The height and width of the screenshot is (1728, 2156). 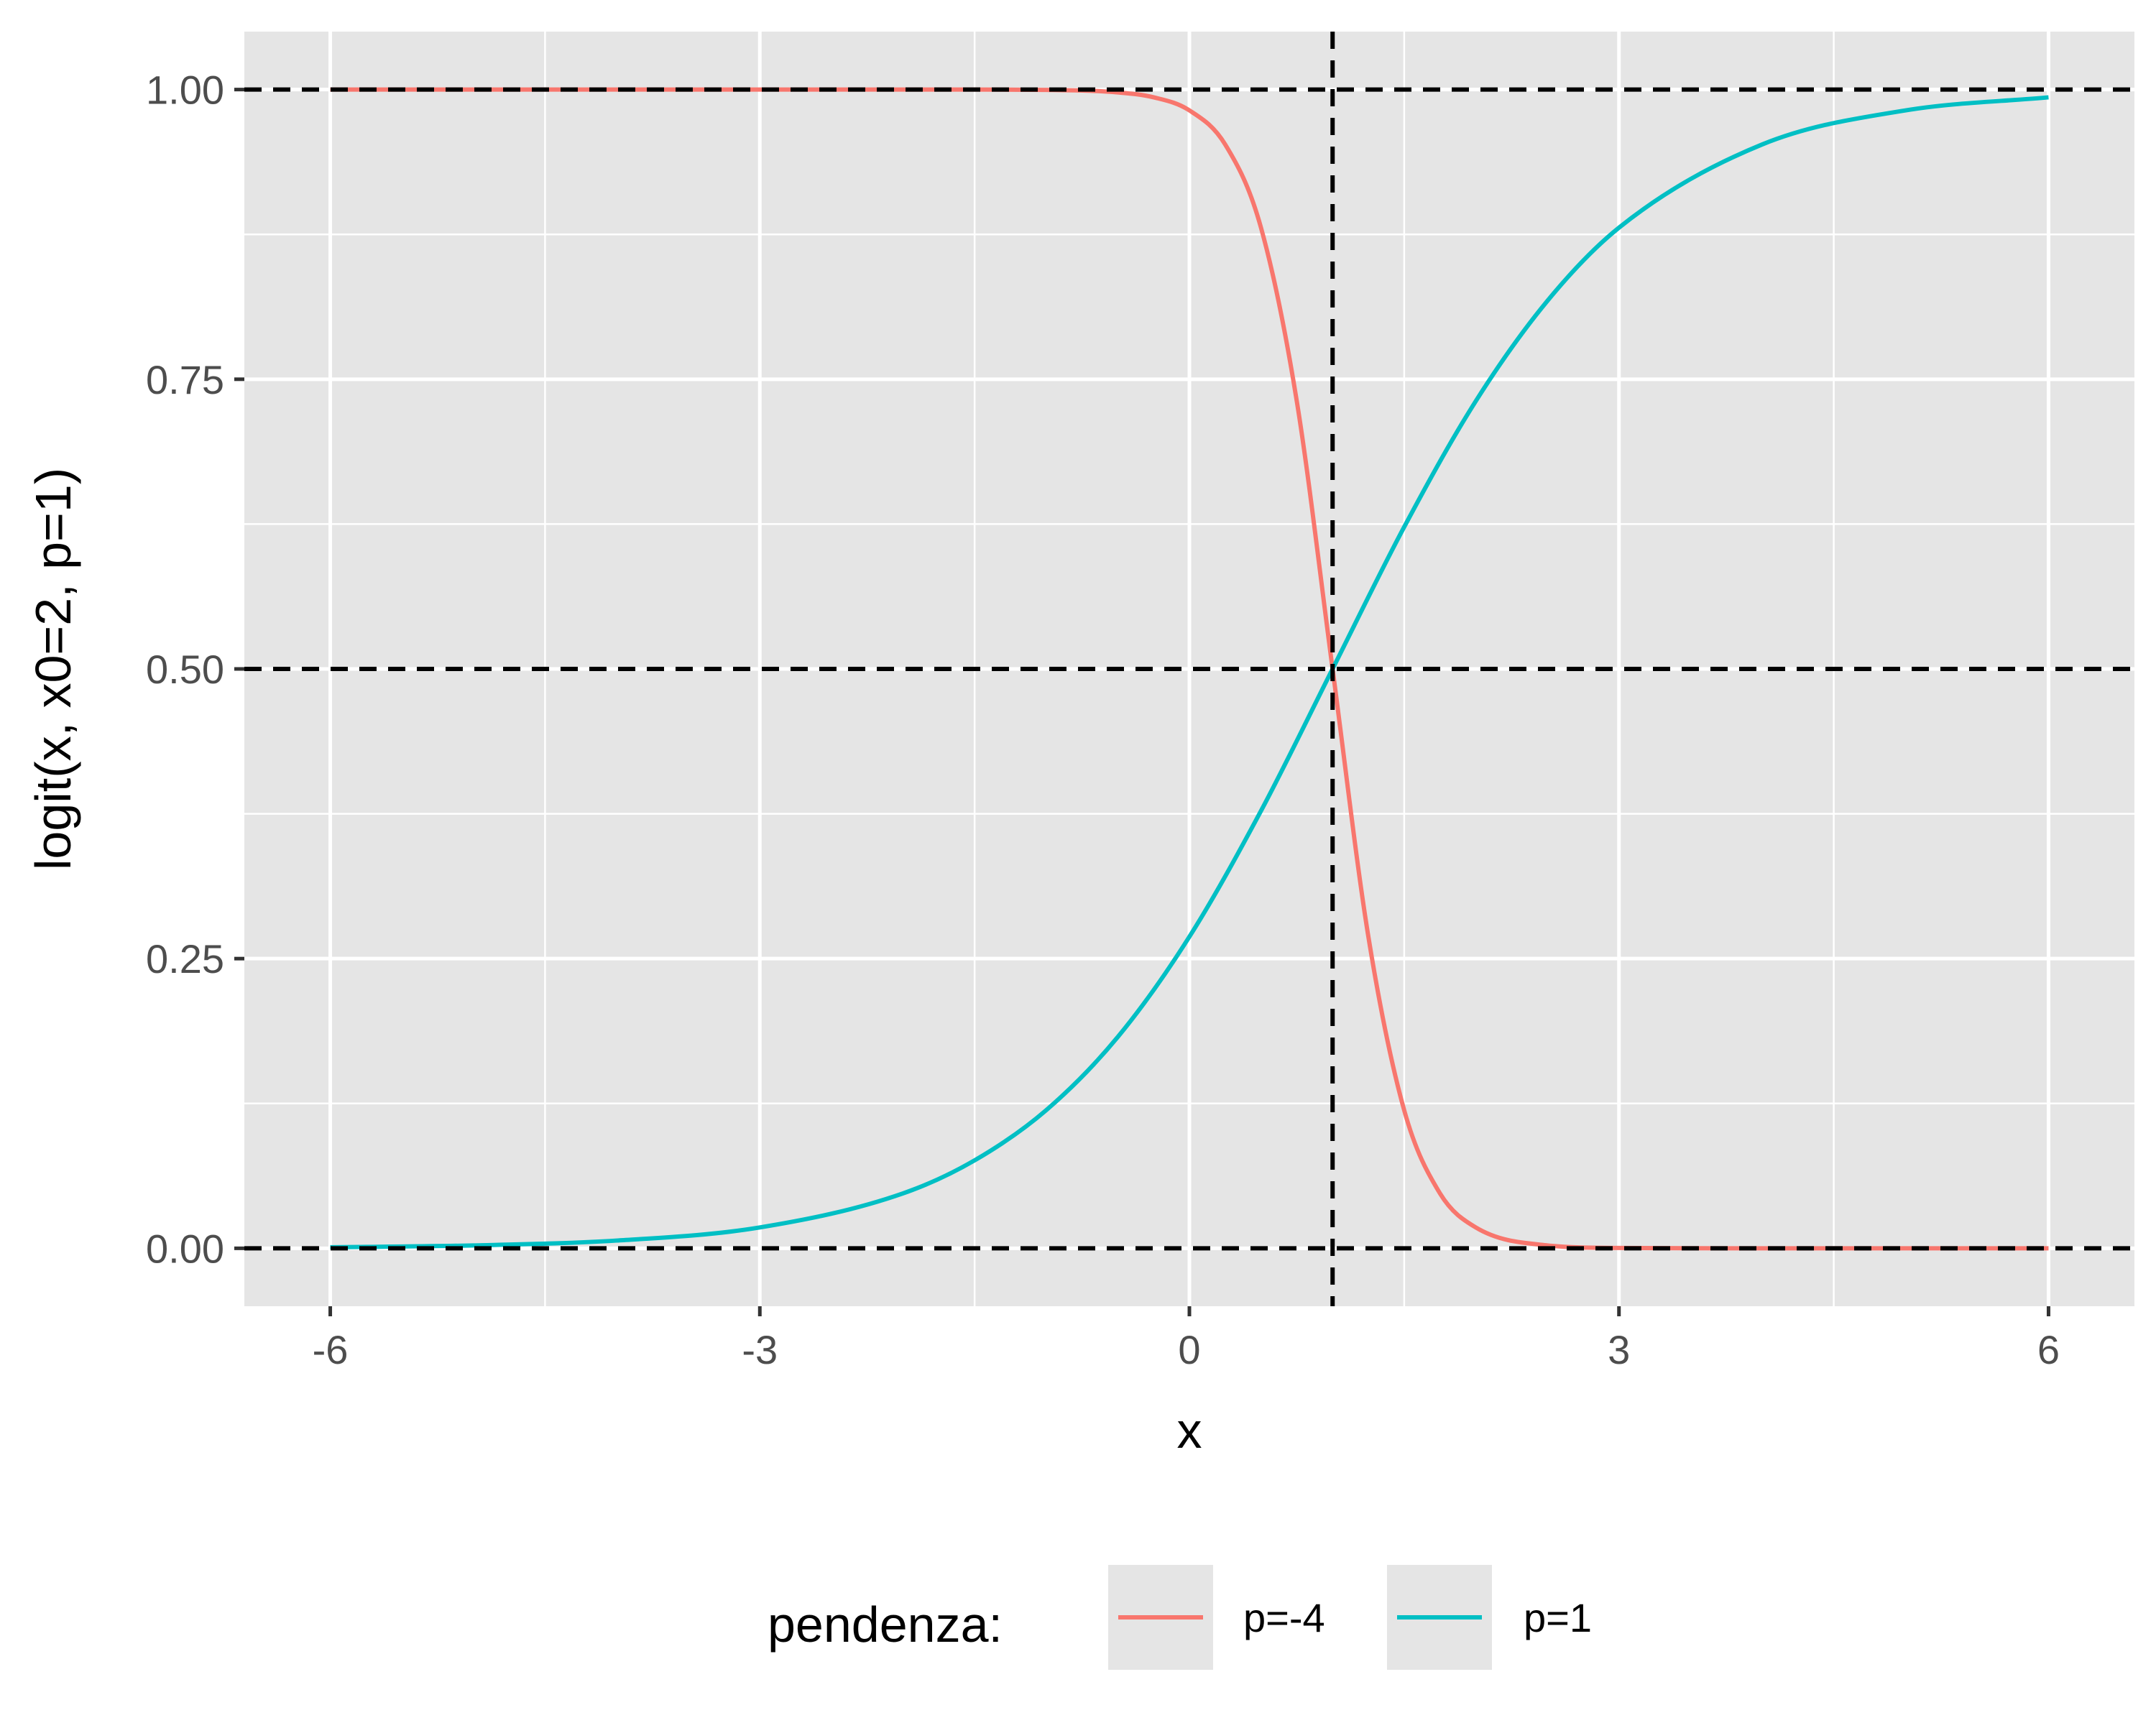 I want to click on y-axis: 0.00 0.25 0.50 0.75 1.00, so click(x=195, y=669).